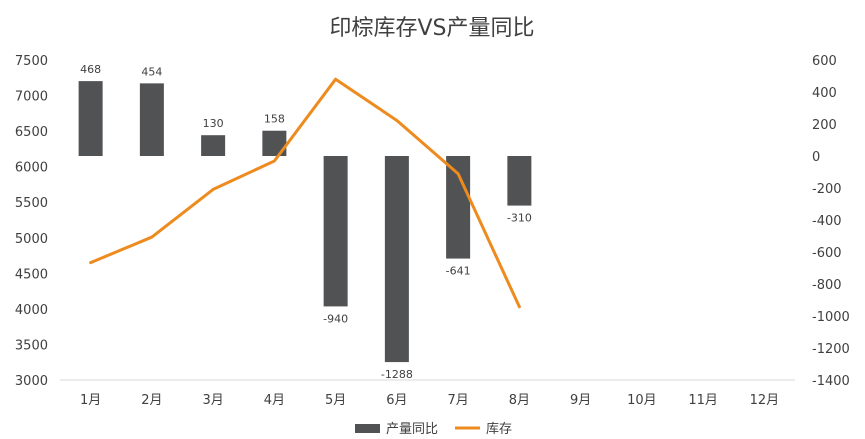 Image resolution: width=865 pixels, height=439 pixels. What do you see at coordinates (31, 274) in the screenshot?
I see `left-tick-label: 4500` at bounding box center [31, 274].